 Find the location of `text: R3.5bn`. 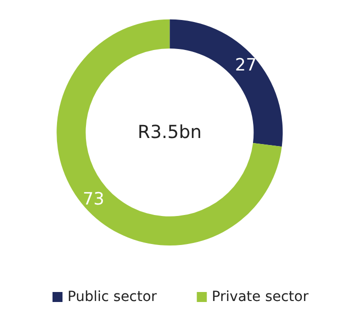

text: R3.5bn is located at coordinates (170, 132).